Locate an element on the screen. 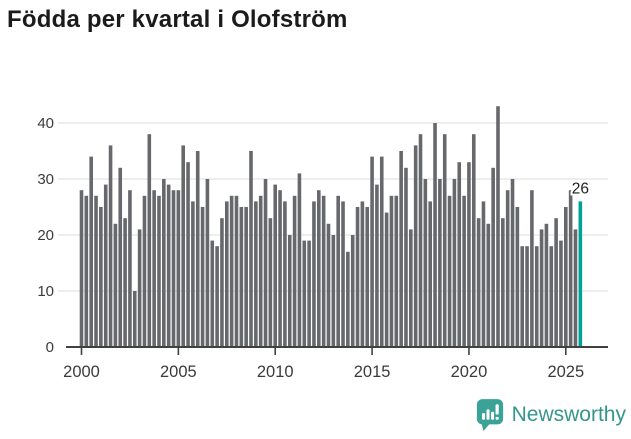  brand-name: Newsworthy is located at coordinates (568, 414).